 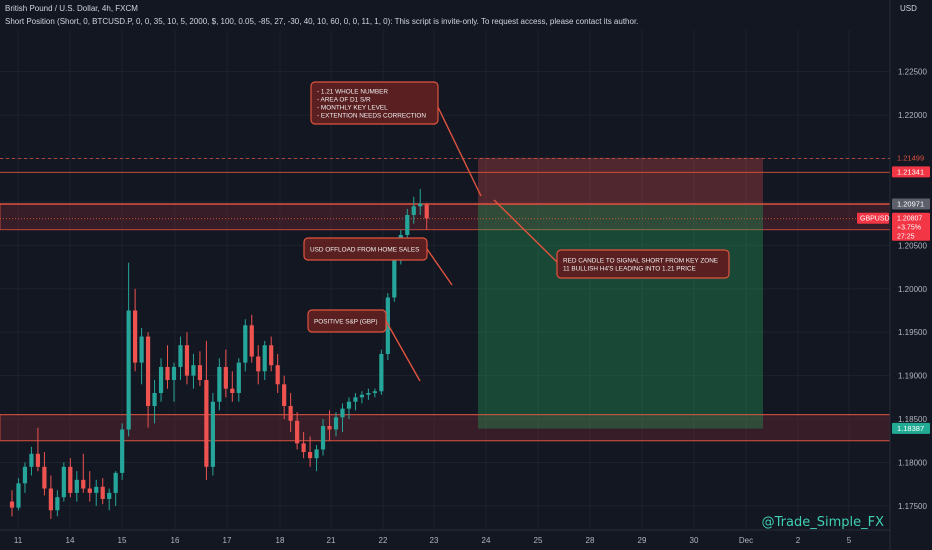 I want to click on countdown-text: 27:25, so click(x=906, y=237).